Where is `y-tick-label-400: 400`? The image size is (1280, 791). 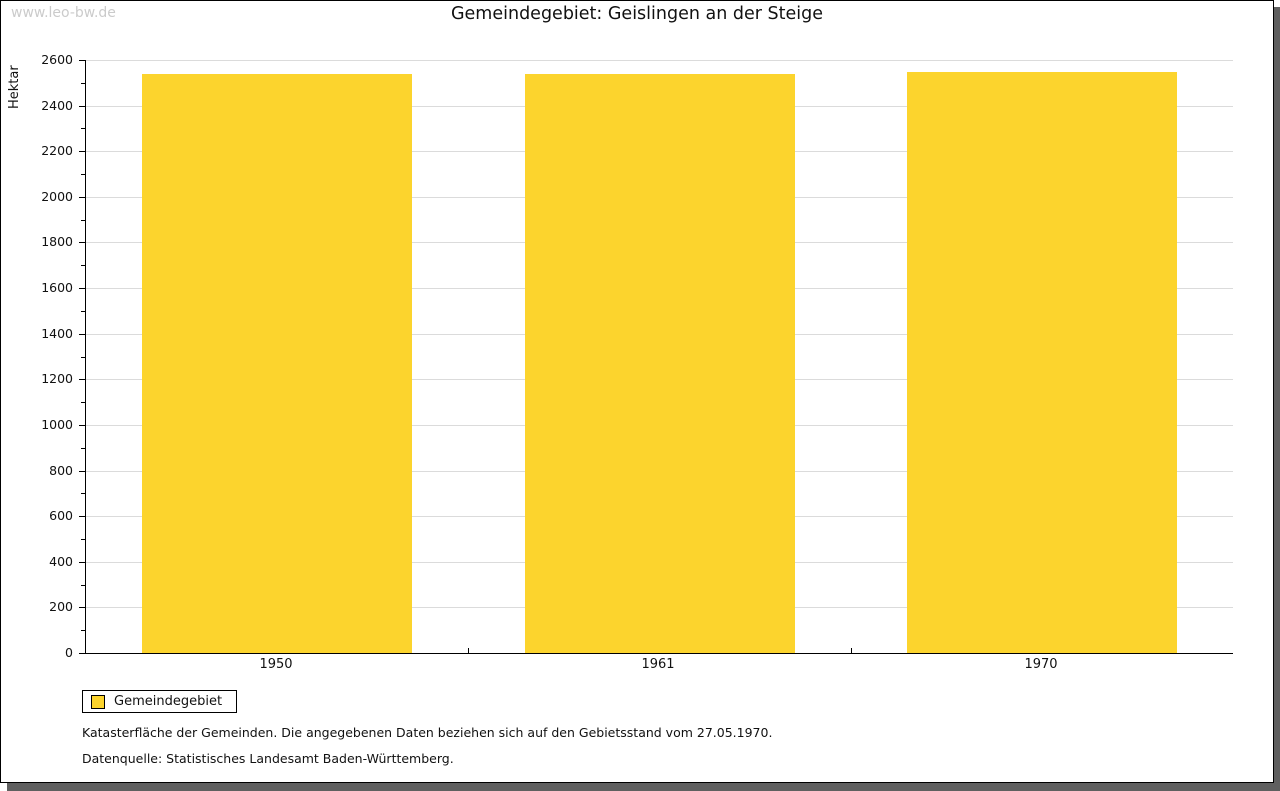
y-tick-label-400: 400 is located at coordinates (61, 561).